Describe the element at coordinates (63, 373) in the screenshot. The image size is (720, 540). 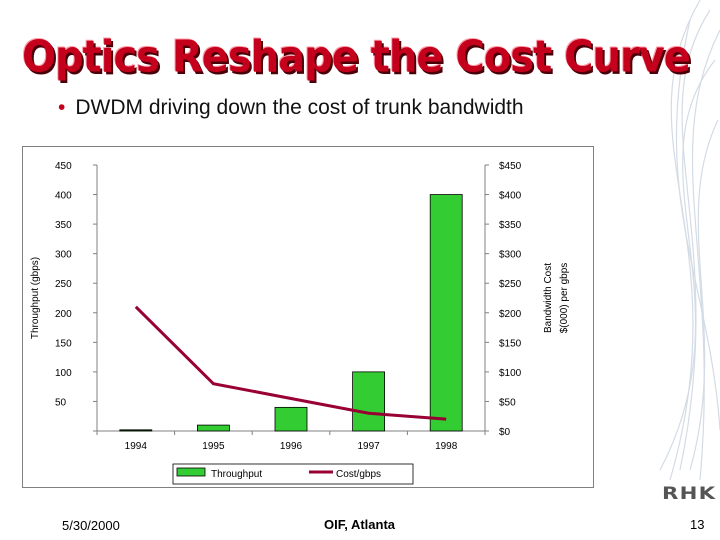
I see `y-left-tick-label: 100` at that location.